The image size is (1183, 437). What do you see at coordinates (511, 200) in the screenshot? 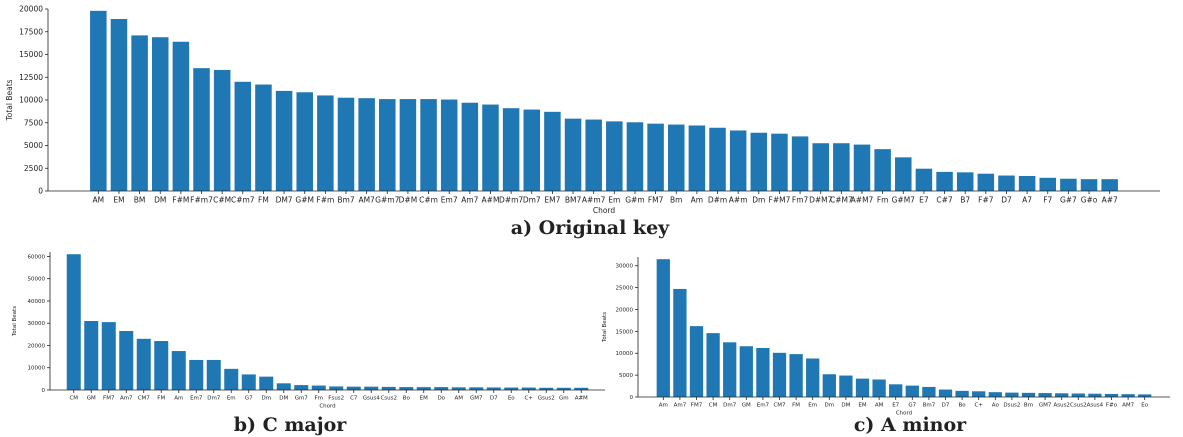
I see `x-tick-label: D#m7` at bounding box center [511, 200].